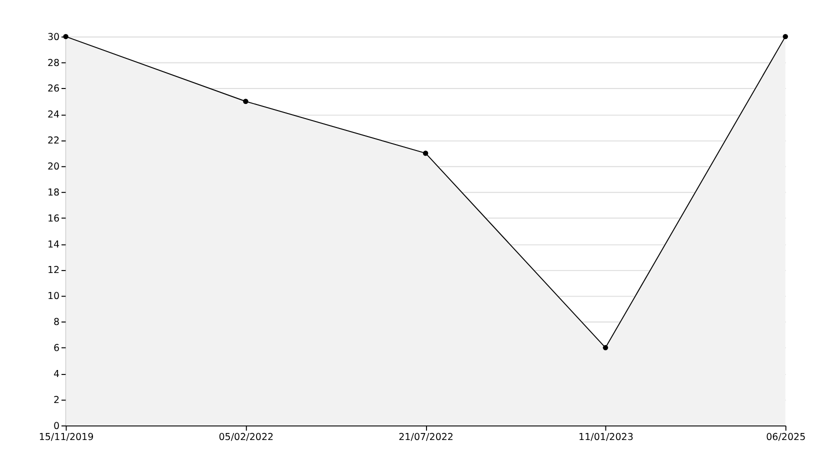  What do you see at coordinates (57, 426) in the screenshot?
I see `y-tick-label: 0` at bounding box center [57, 426].